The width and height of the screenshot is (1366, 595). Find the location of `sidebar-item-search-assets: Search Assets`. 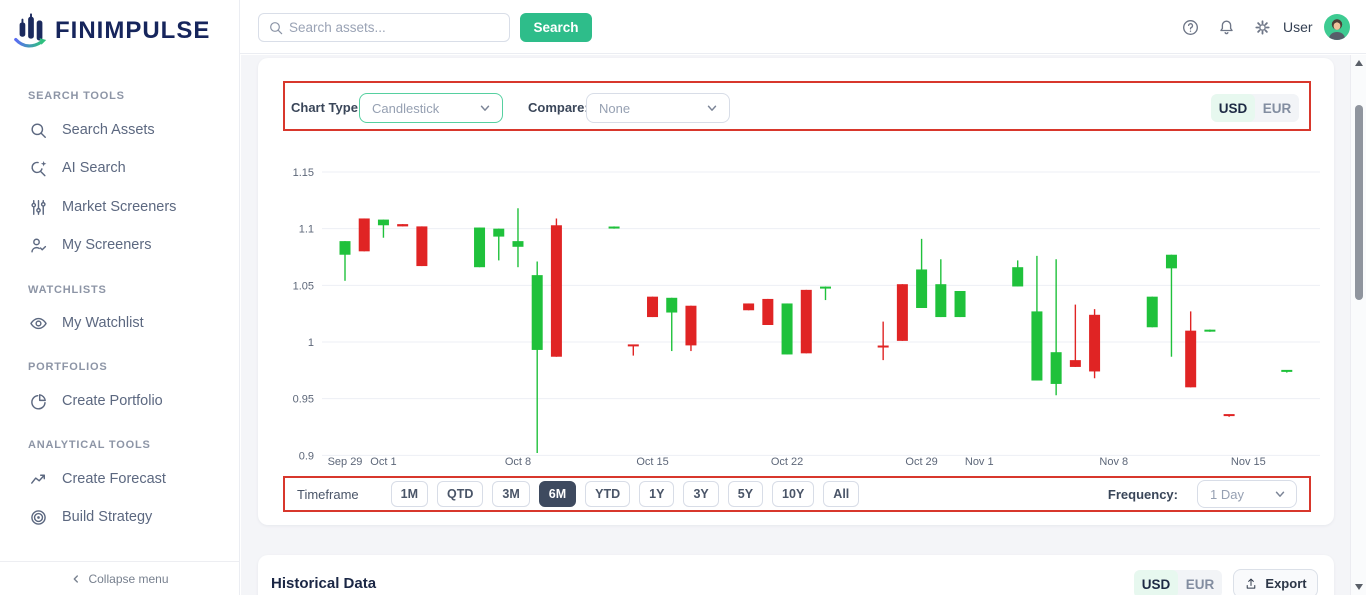

sidebar-item-search-assets: Search Assets is located at coordinates (91, 130).